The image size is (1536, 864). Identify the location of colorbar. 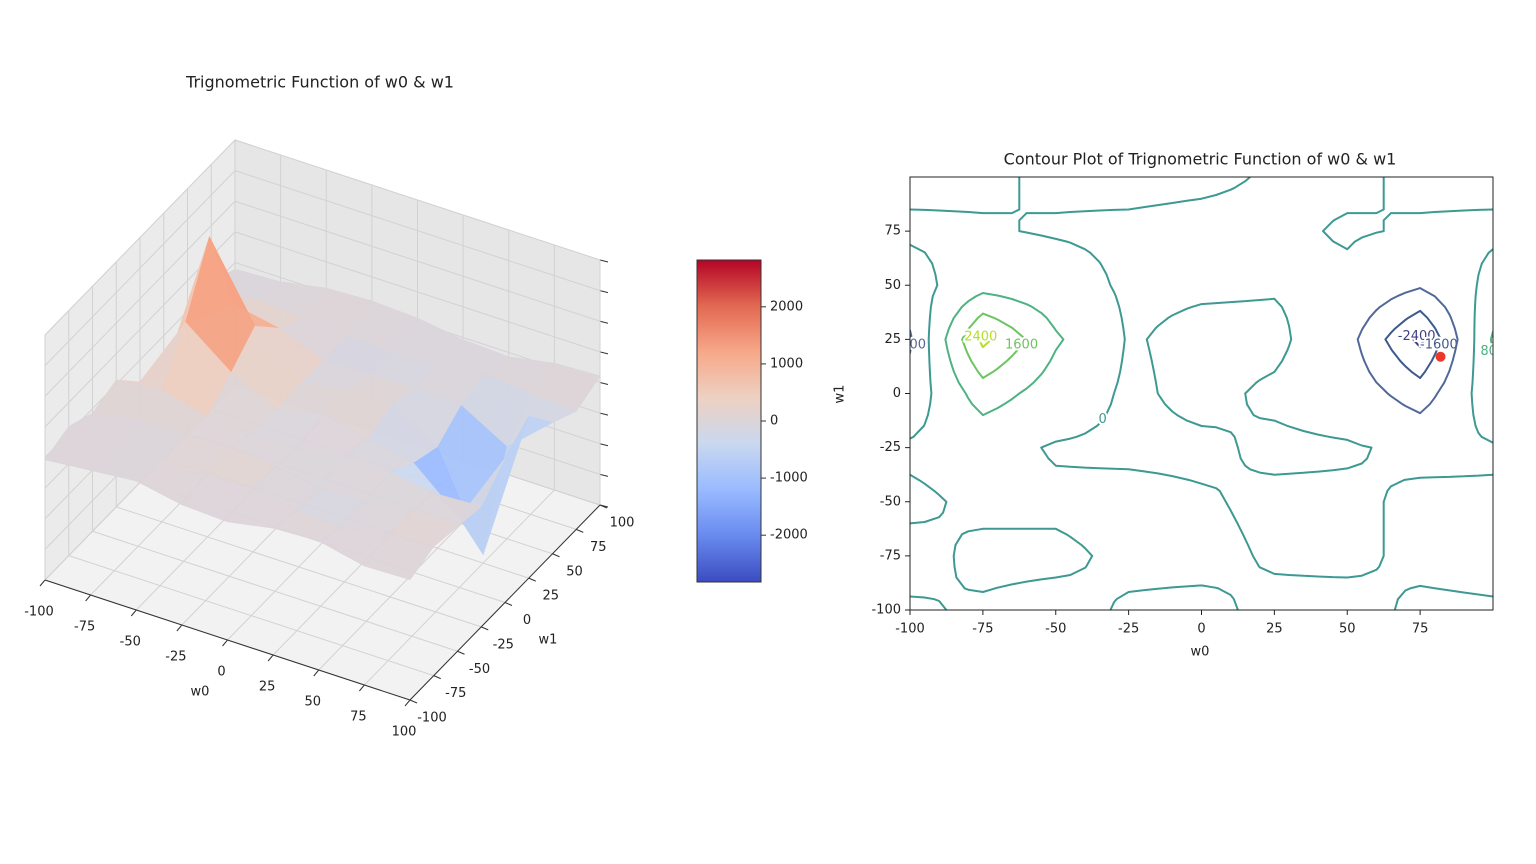
(729, 421).